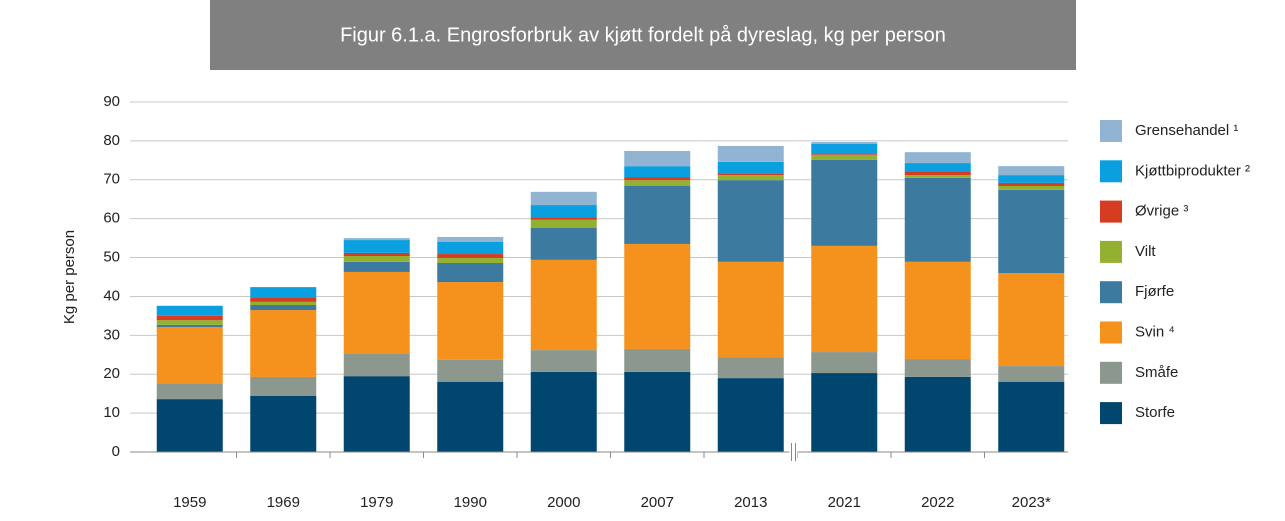 The height and width of the screenshot is (521, 1285). I want to click on axis-break, so click(793, 452).